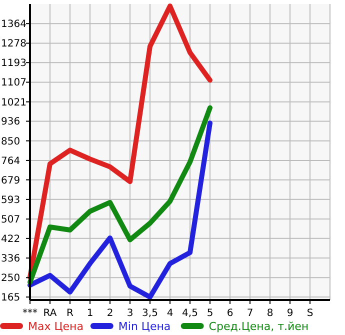 The width and height of the screenshot is (345, 335). Describe the element at coordinates (70, 313) in the screenshot. I see `x-tick-label: R` at that location.